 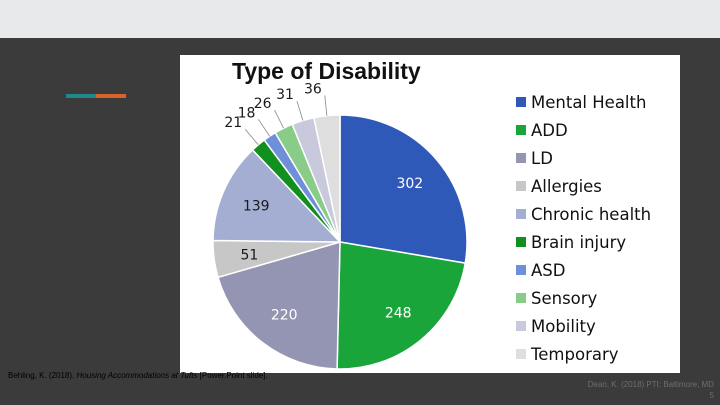 What do you see at coordinates (579, 242) in the screenshot?
I see `legend-label: Brain injury` at bounding box center [579, 242].